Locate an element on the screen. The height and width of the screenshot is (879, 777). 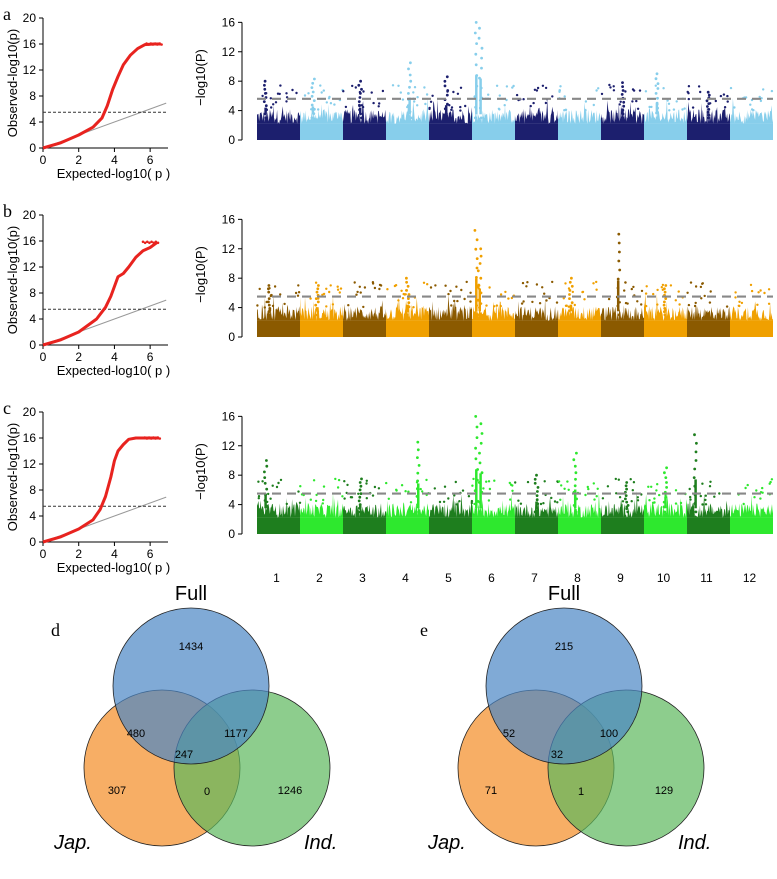
qq-x-tick-label: 0 is located at coordinates (43, 160).